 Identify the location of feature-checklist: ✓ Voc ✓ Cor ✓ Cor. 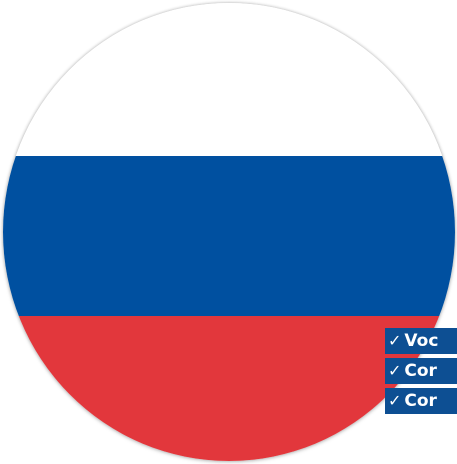
(421, 373).